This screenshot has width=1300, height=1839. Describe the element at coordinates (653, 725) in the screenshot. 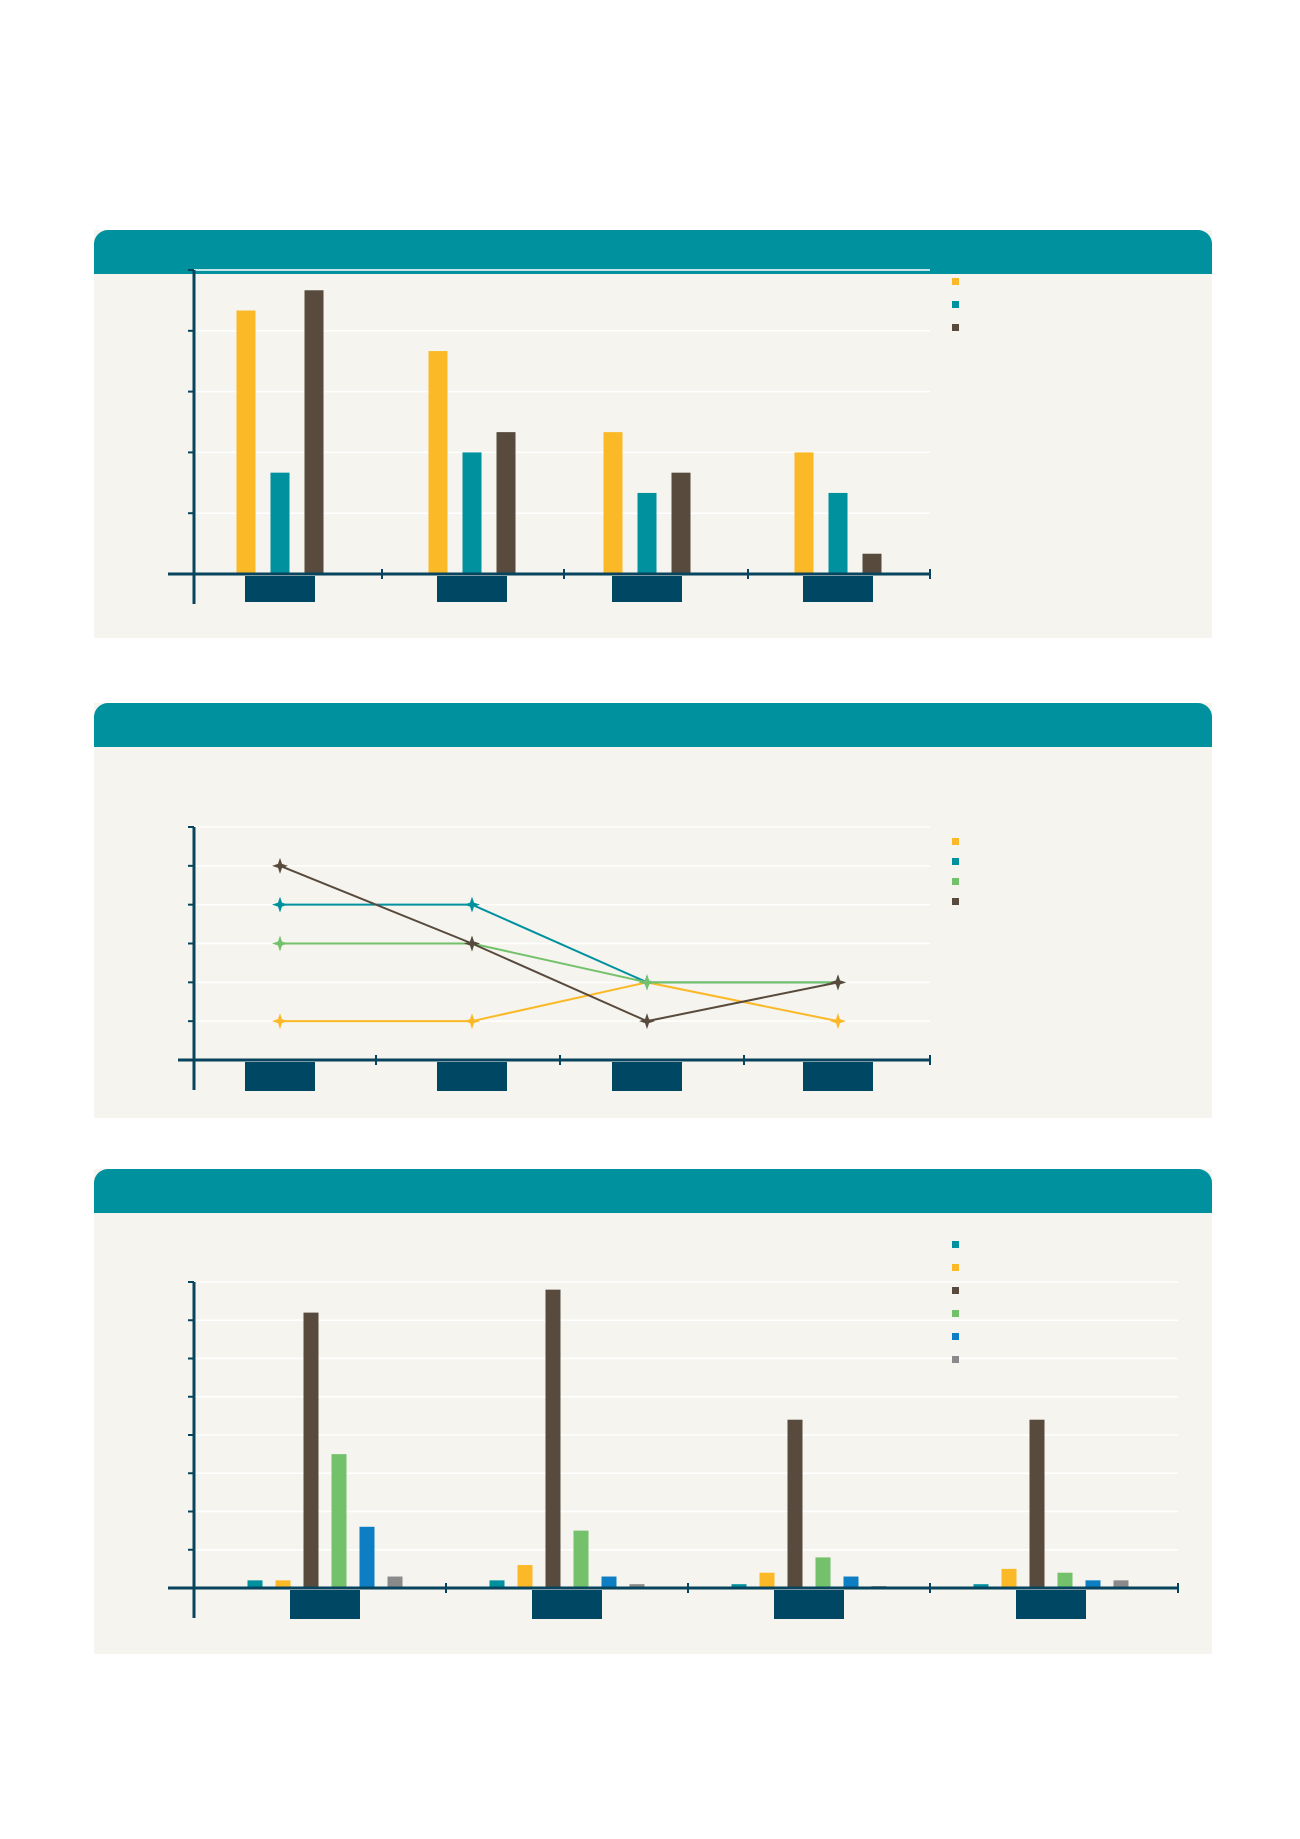

I see `chart-panel-2-header` at that location.